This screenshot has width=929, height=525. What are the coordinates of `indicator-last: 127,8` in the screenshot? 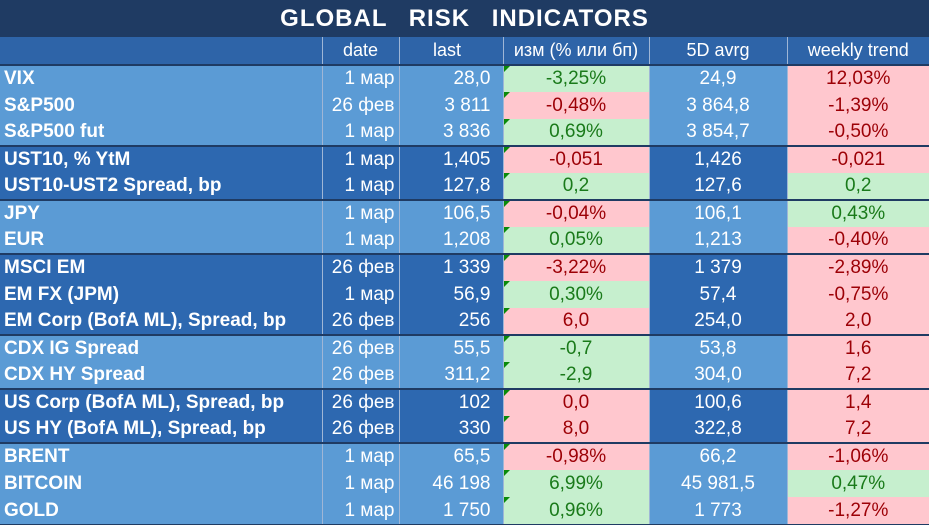 It's located at (451, 186).